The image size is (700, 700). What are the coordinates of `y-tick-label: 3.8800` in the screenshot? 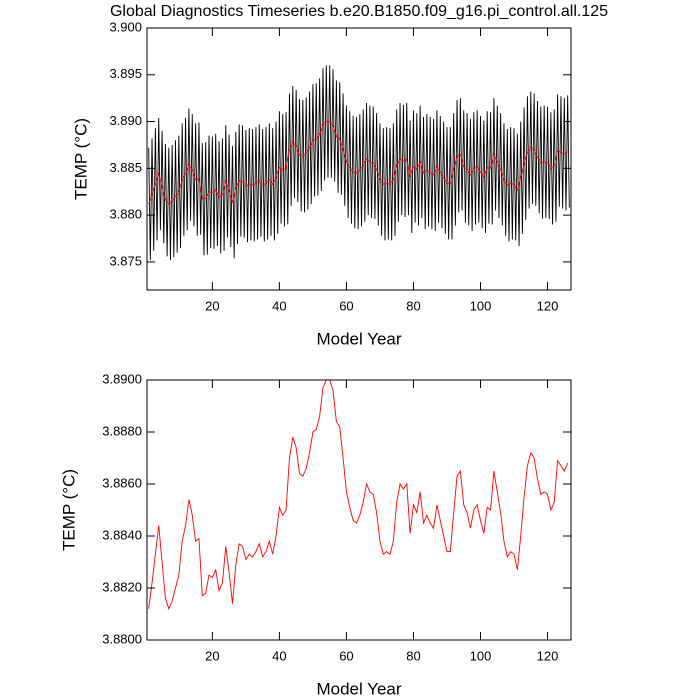 It's located at (122, 638).